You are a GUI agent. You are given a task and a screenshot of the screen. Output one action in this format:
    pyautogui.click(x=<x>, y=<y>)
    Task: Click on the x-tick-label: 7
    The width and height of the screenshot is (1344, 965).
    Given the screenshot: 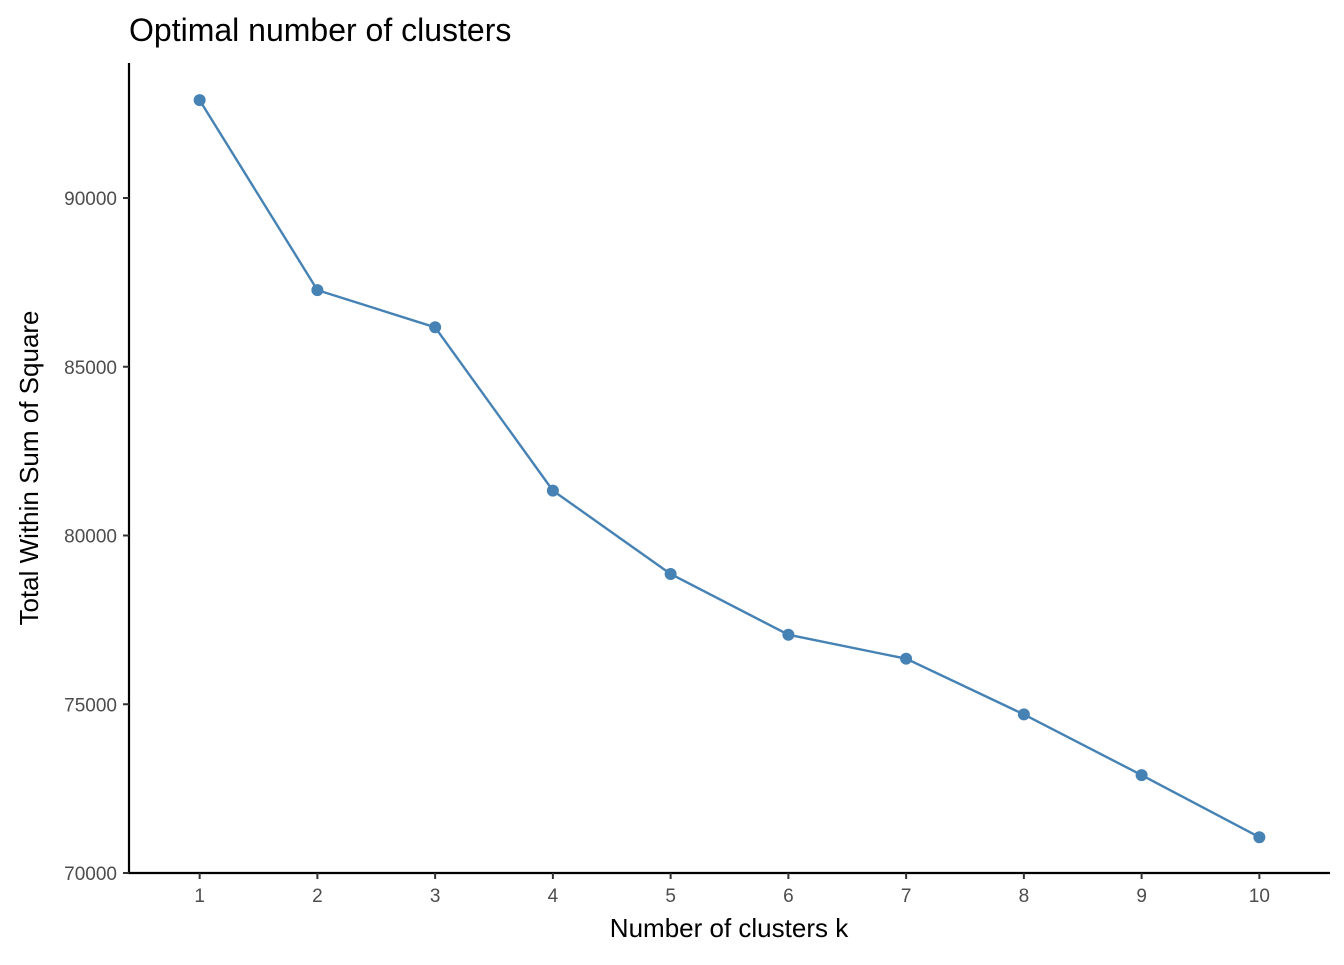 What is the action you would take?
    pyautogui.click(x=906, y=896)
    